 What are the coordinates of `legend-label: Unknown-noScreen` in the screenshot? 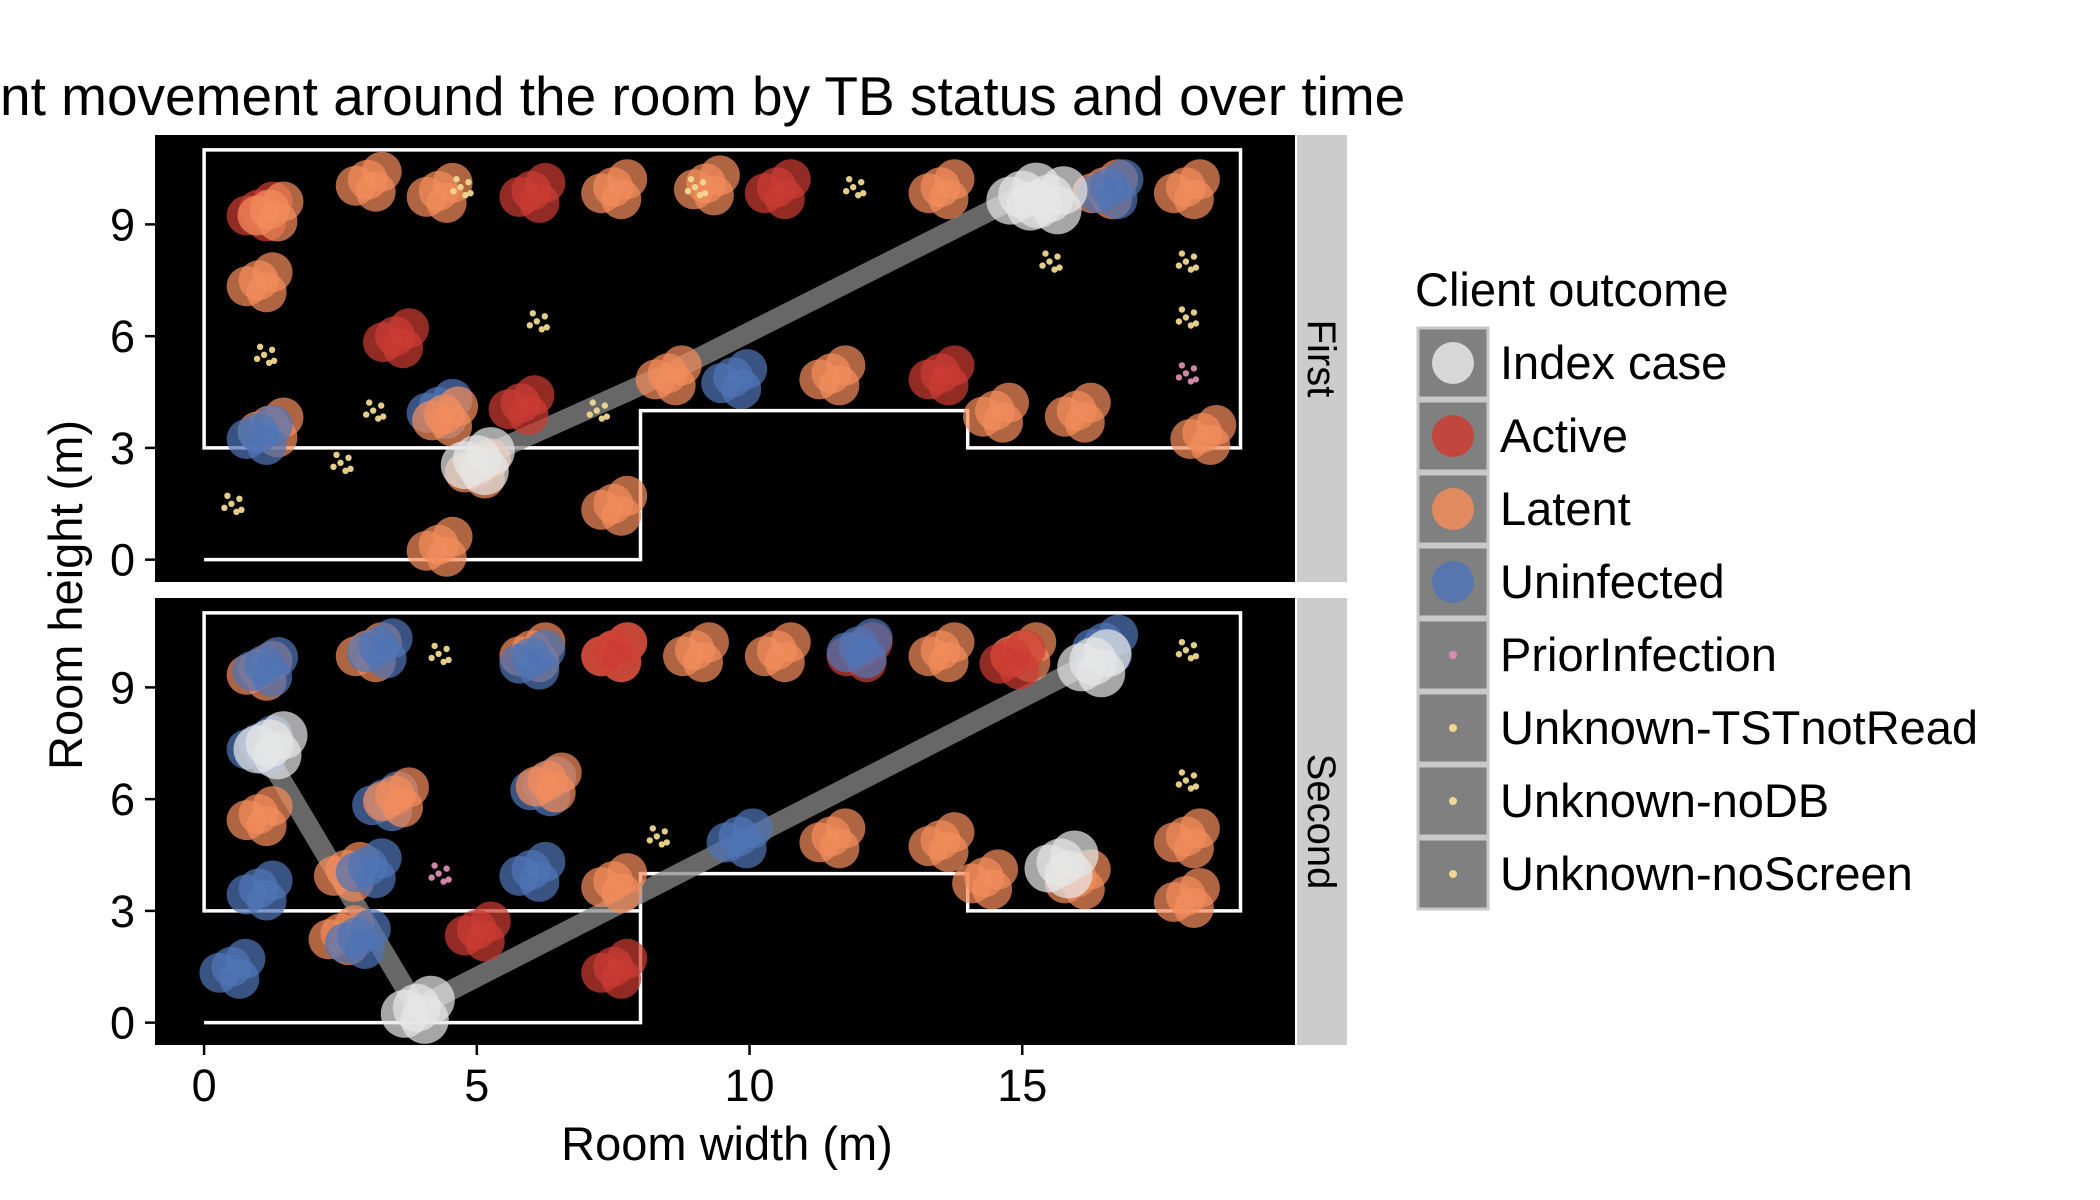 It's located at (1706, 873).